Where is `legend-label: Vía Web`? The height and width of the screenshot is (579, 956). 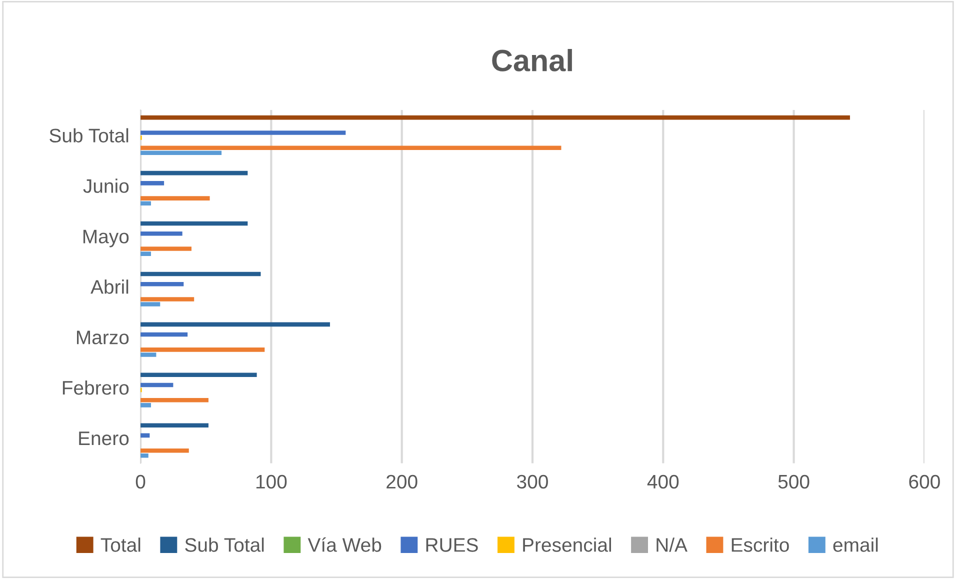 legend-label: Vía Web is located at coordinates (345, 544).